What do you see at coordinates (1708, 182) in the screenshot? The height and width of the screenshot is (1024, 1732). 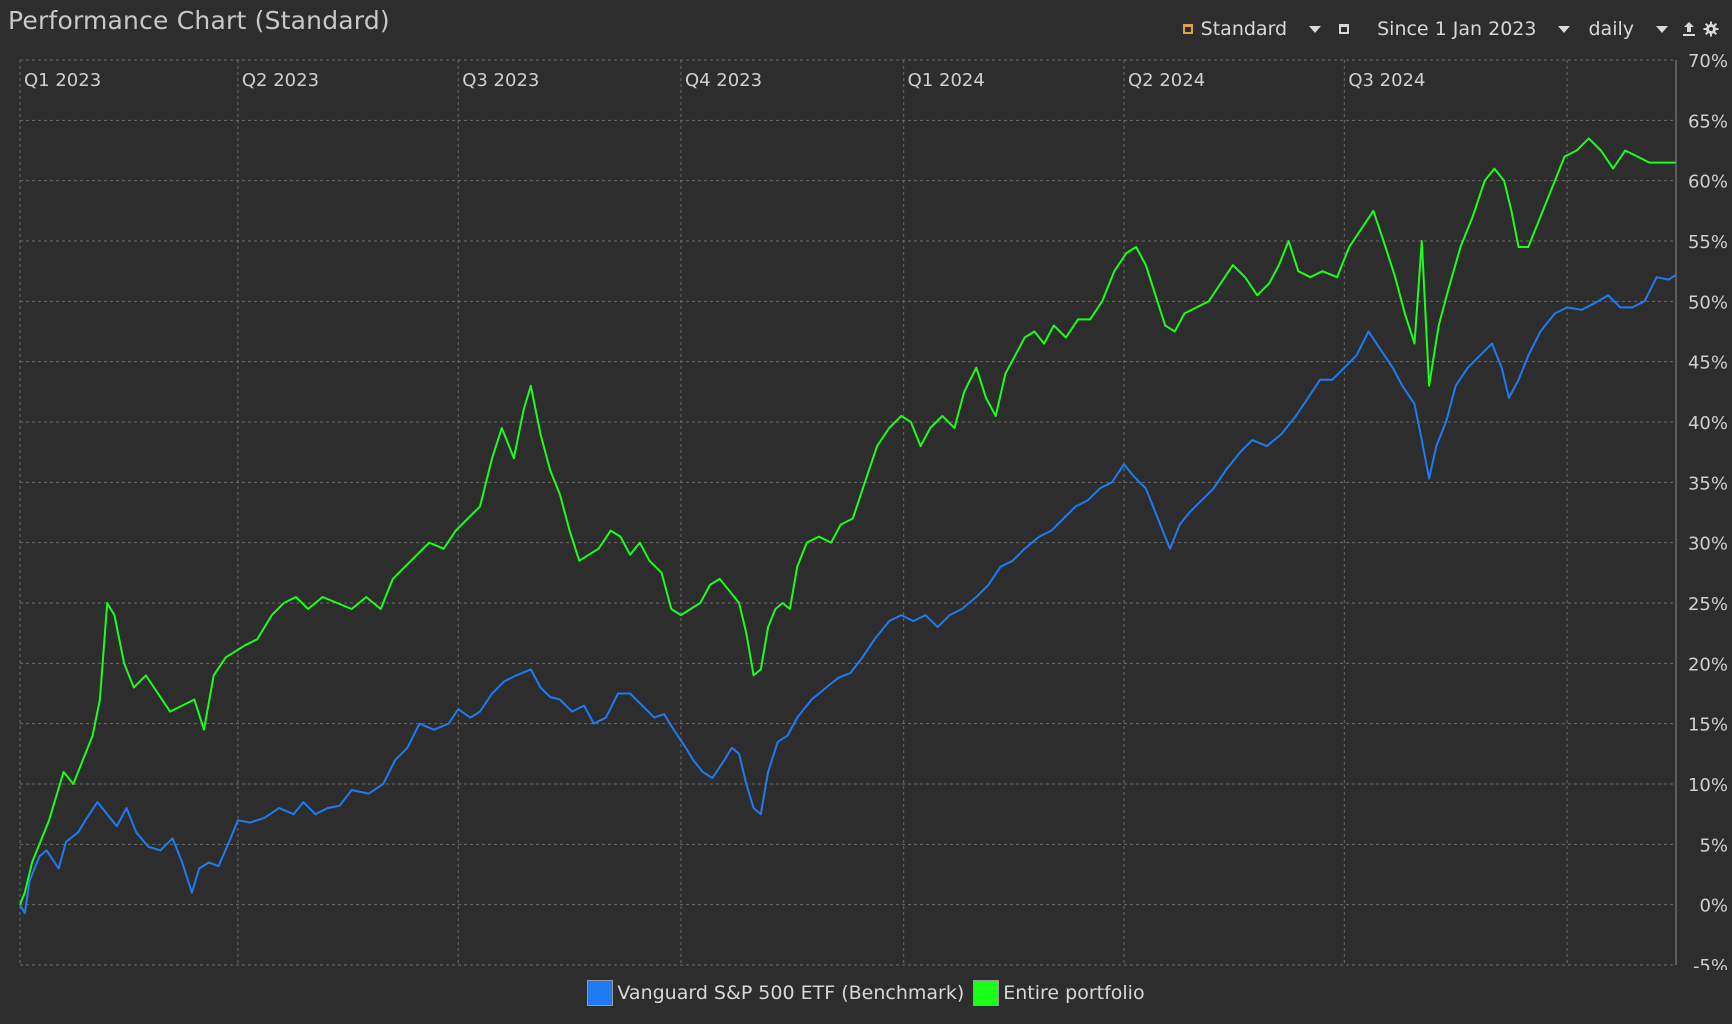 I see `y-tick-label: 60%` at bounding box center [1708, 182].